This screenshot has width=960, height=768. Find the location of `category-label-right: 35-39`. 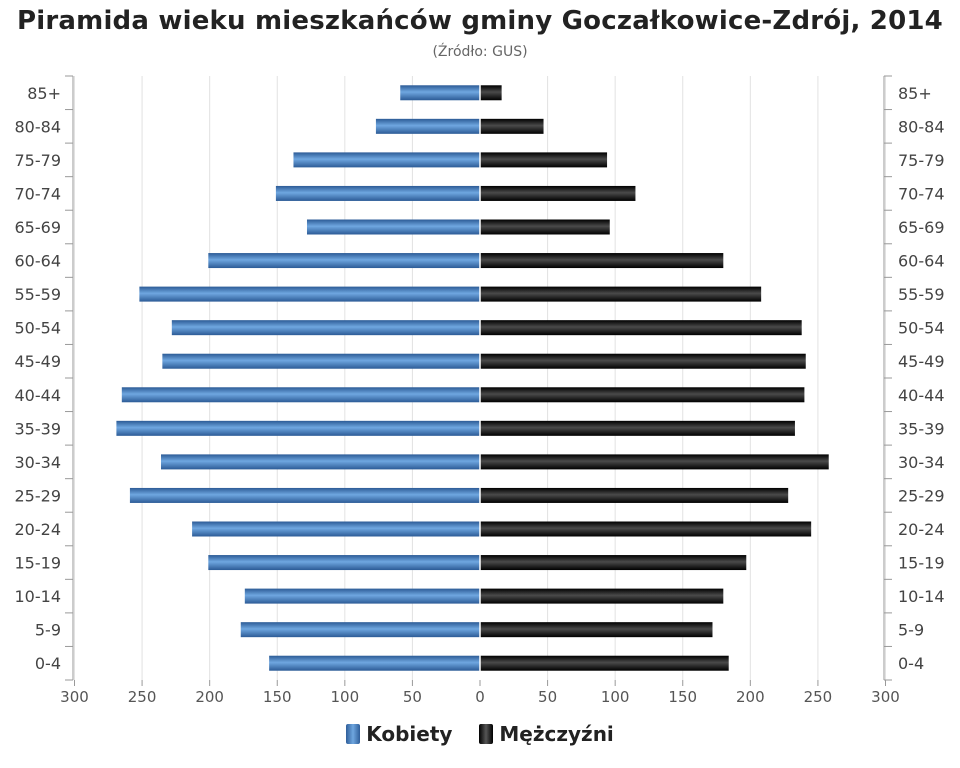

category-label-right: 35-39 is located at coordinates (921, 428).